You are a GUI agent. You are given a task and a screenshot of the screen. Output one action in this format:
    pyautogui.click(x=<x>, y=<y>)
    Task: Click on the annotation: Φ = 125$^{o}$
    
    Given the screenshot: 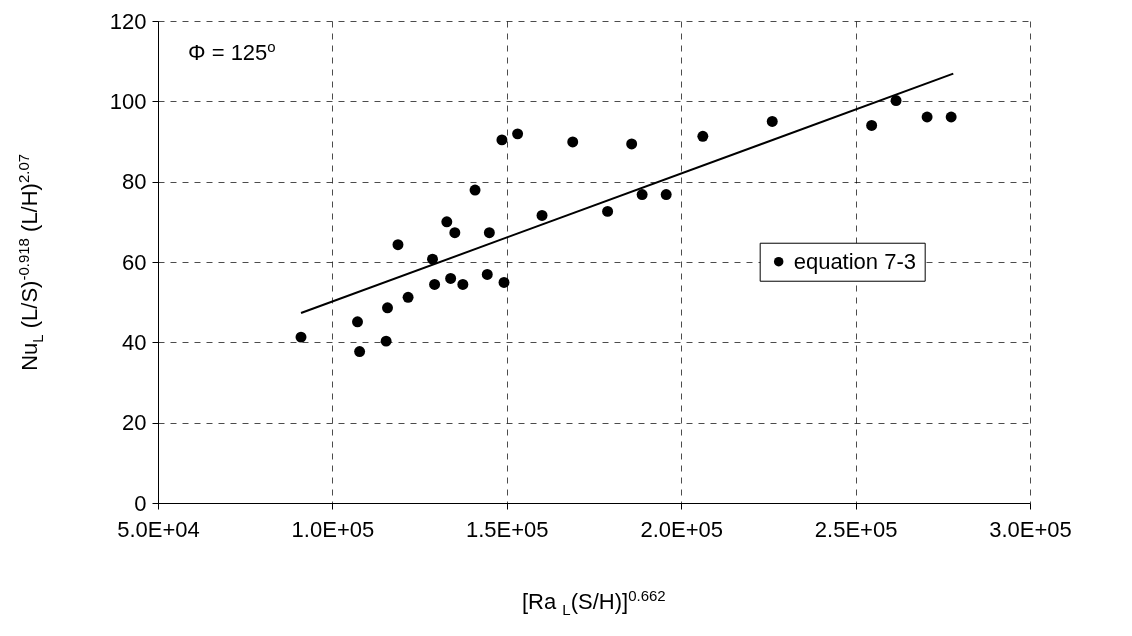 What is the action you would take?
    pyautogui.click(x=232, y=52)
    